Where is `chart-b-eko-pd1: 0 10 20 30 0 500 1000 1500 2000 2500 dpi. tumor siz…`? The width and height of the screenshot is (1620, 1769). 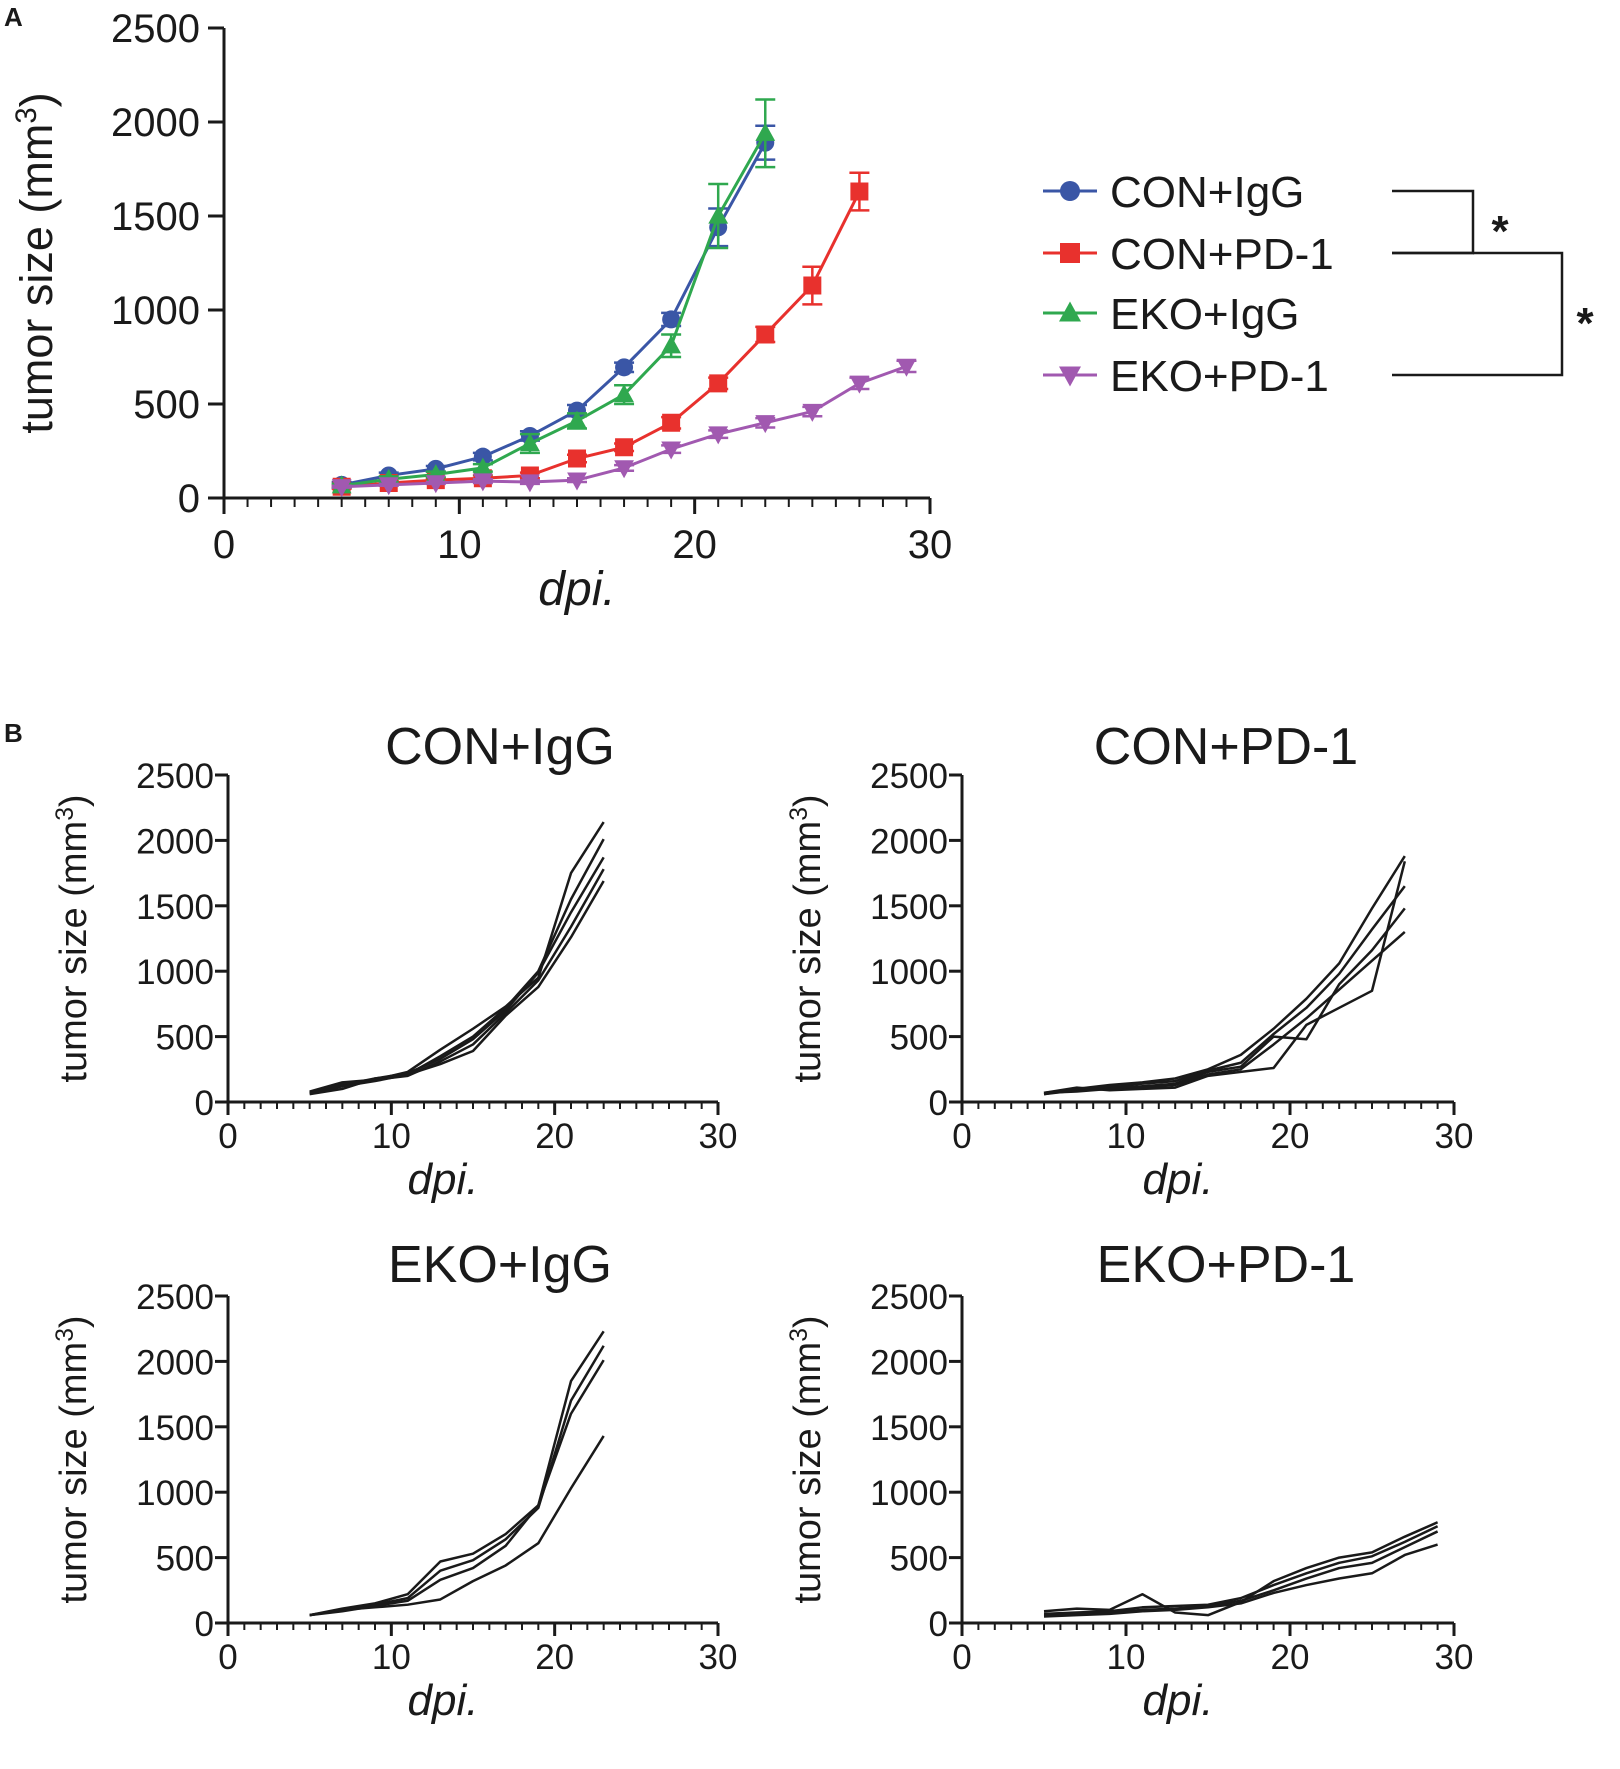 chart-b-eko-pd1: 0 10 20 30 0 500 1000 1500 2000 2500 dpi. tumor siz… is located at coordinates (1130, 1480).